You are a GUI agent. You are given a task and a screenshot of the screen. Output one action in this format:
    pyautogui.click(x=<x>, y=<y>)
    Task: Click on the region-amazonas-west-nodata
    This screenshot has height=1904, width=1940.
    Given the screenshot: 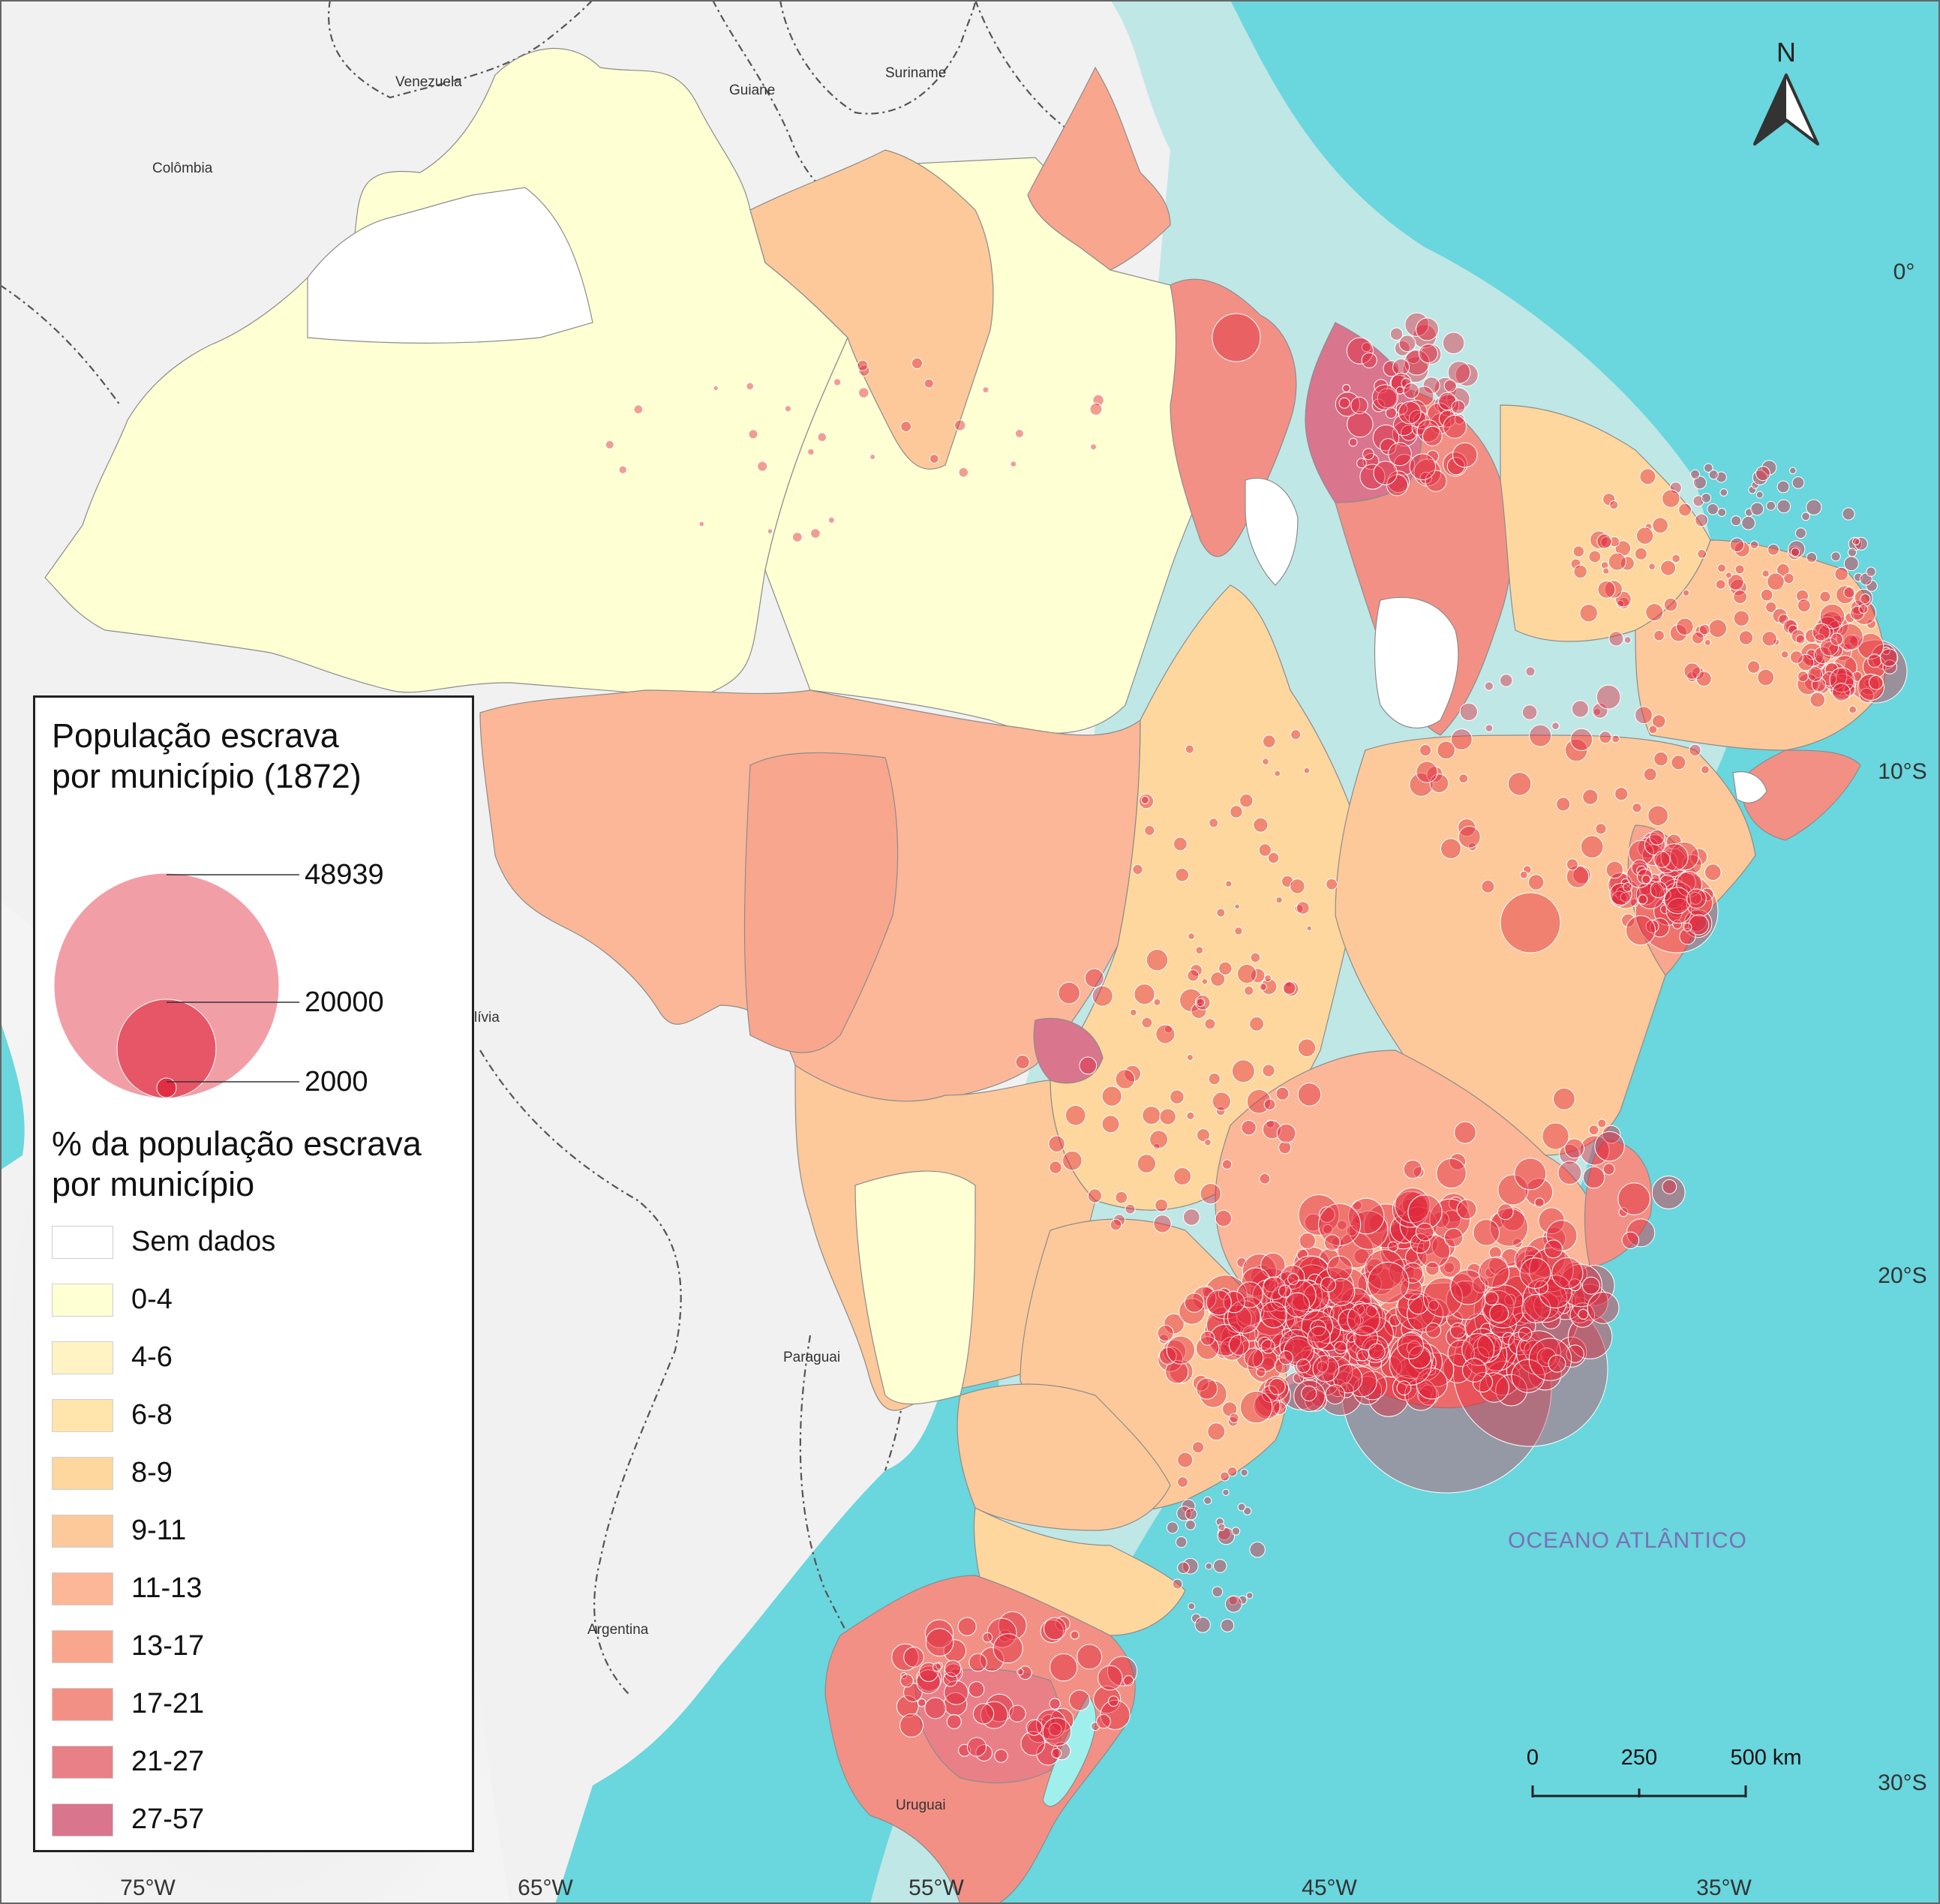 What is the action you would take?
    pyautogui.click(x=450, y=265)
    